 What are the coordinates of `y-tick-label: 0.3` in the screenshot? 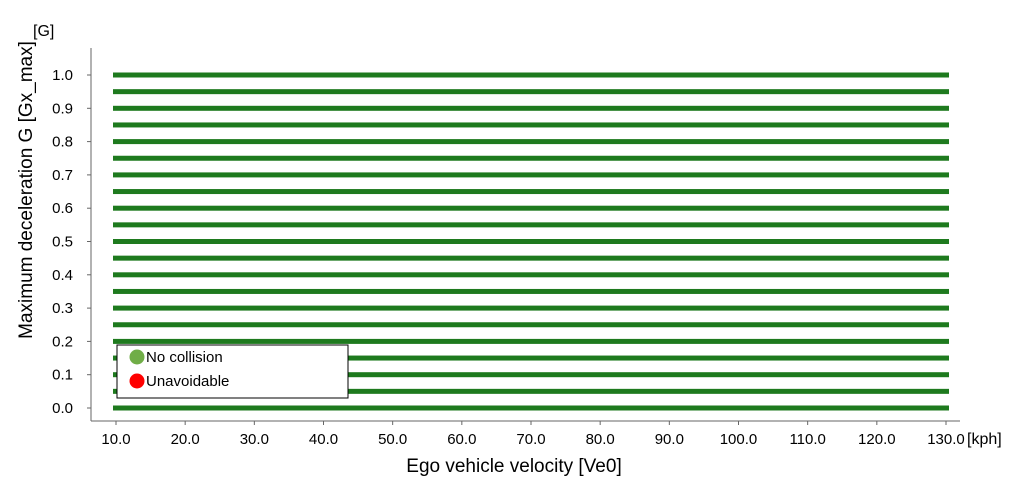 It's located at (62, 308).